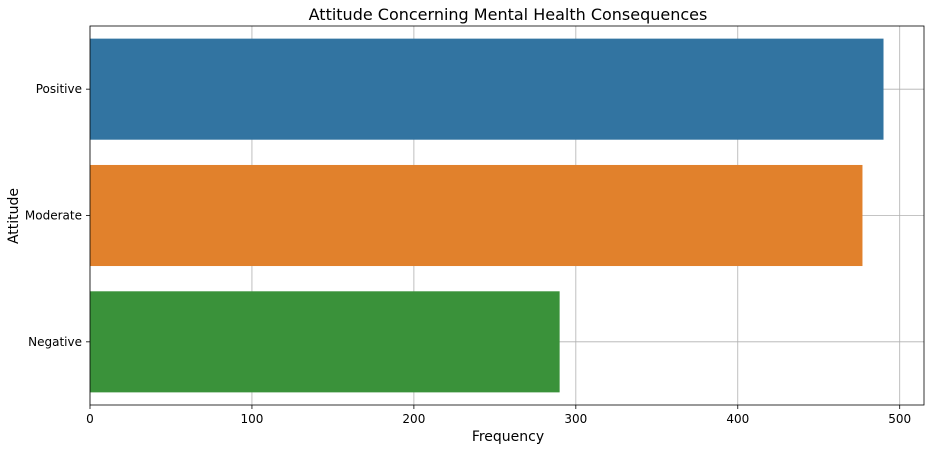 The height and width of the screenshot is (450, 933). Describe the element at coordinates (737, 419) in the screenshot. I see `x-tick-label: 400` at that location.